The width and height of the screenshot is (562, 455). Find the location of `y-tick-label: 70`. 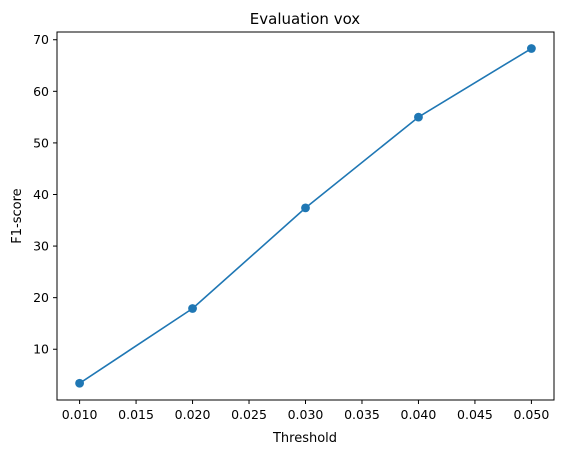

y-tick-label: 70 is located at coordinates (41, 39).